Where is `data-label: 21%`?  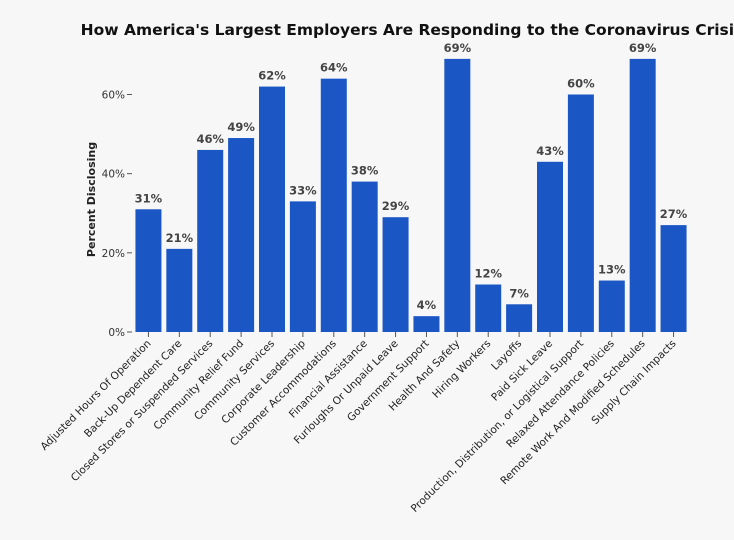
data-label: 21% is located at coordinates (180, 238).